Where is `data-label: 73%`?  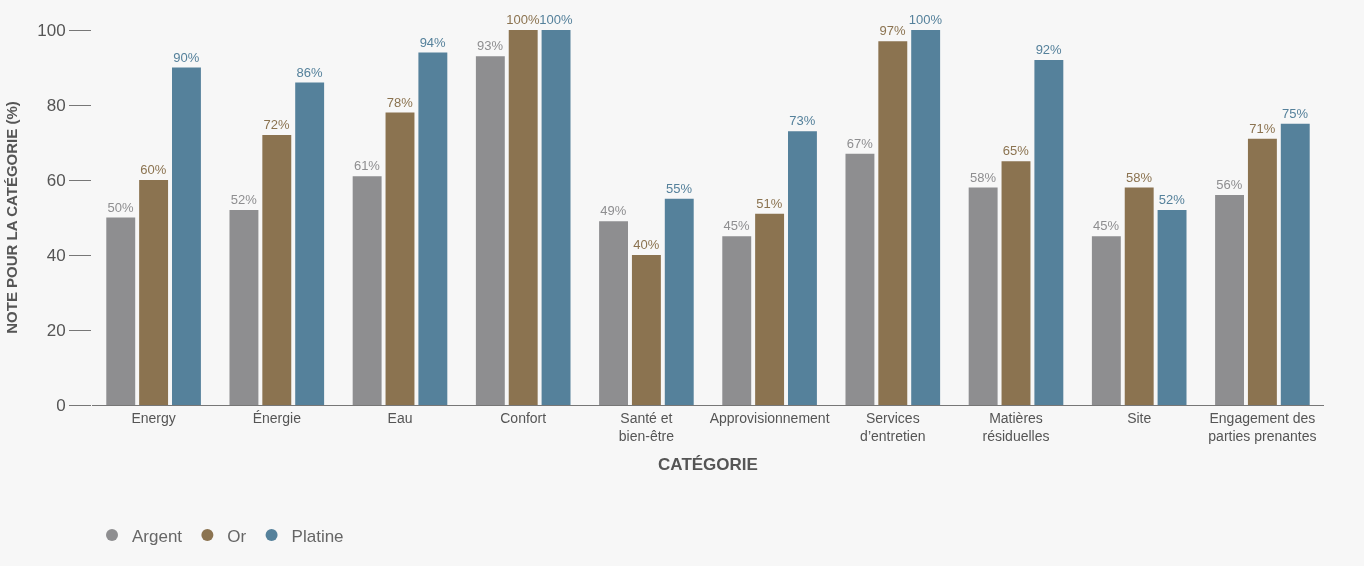
data-label: 73% is located at coordinates (802, 121).